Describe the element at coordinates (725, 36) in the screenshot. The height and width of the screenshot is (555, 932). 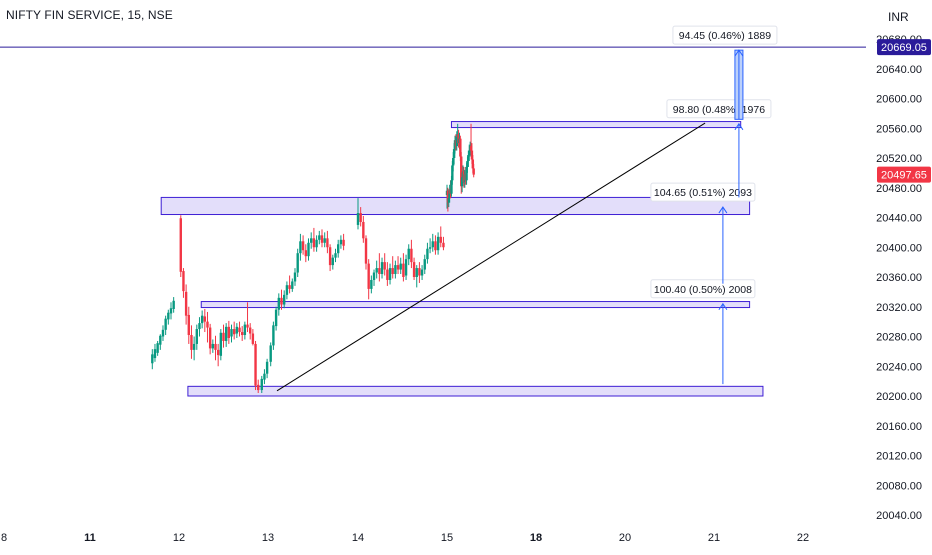
I see `measure-label: 94.45 (0.46%) 1889` at that location.